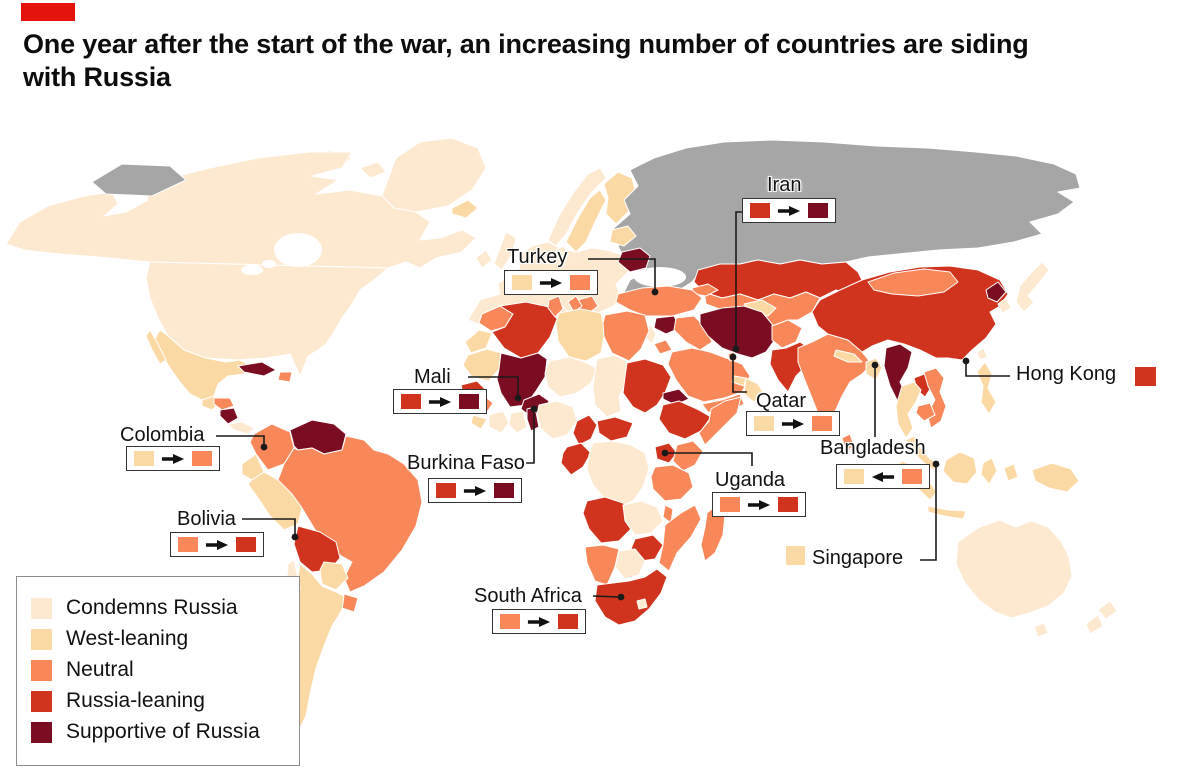 Image resolution: width=1200 pixels, height=773 pixels. Describe the element at coordinates (537, 257) in the screenshot. I see `annotation-turkey-label: Turkey` at that location.